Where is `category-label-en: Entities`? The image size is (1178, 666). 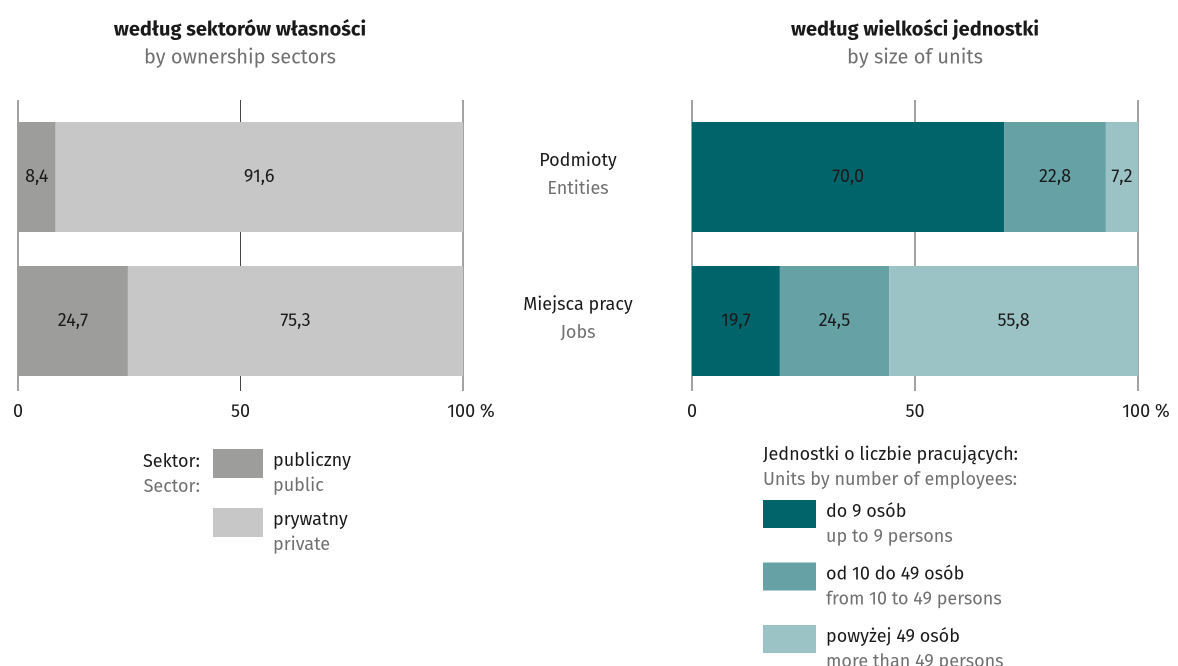
category-label-en: Entities is located at coordinates (577, 188).